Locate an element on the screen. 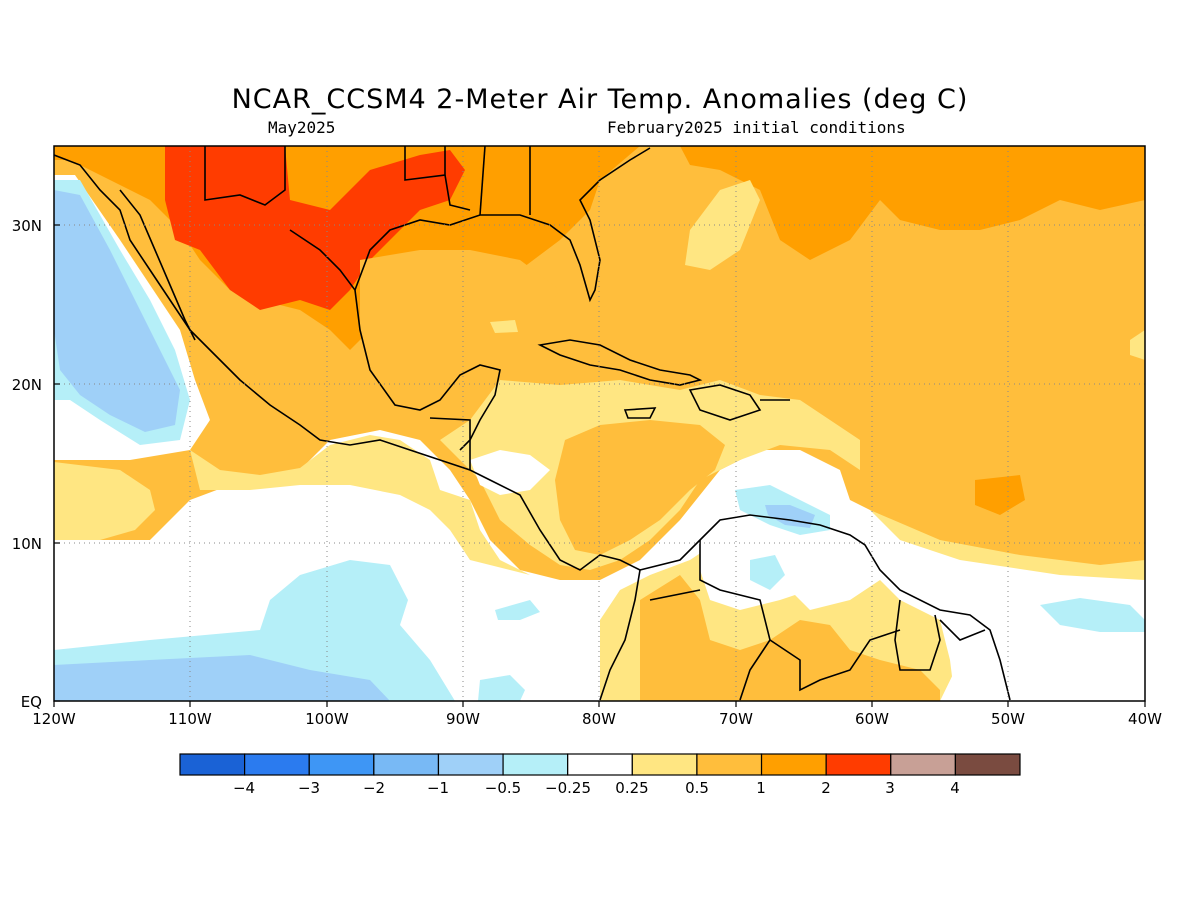 Image resolution: width=1200 pixels, height=900 pixels. lon-label: 70W is located at coordinates (736, 719).